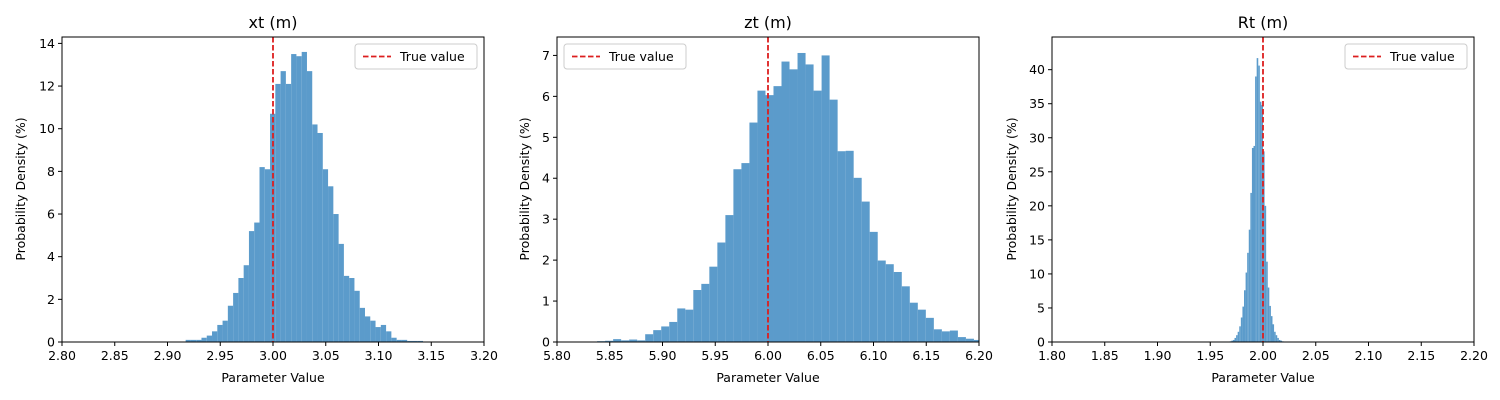 This screenshot has height=400, width=1500. Describe the element at coordinates (663, 355) in the screenshot. I see `x-tick-label: 5.90` at that location.